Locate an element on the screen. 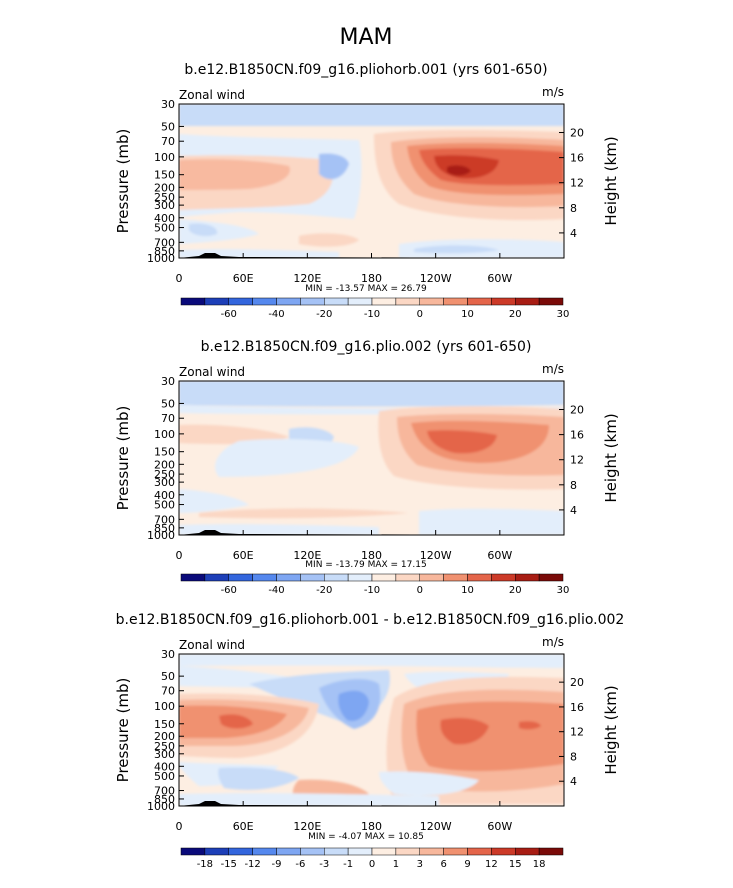 The height and width of the screenshot is (888, 733). y-tick-label: 30 is located at coordinates (168, 654).